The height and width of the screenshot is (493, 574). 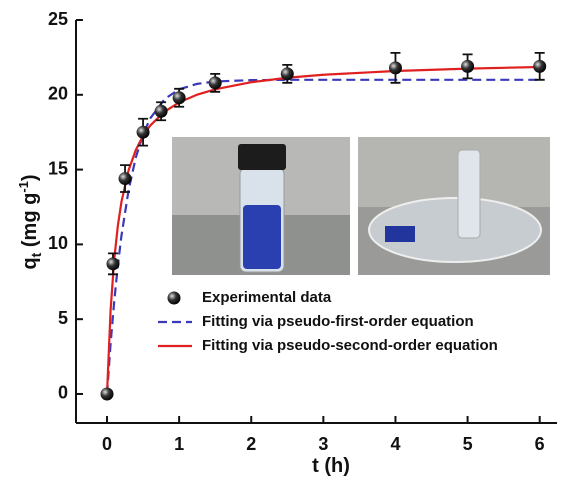 I want to click on y-tick-label: 25, so click(x=58, y=19).